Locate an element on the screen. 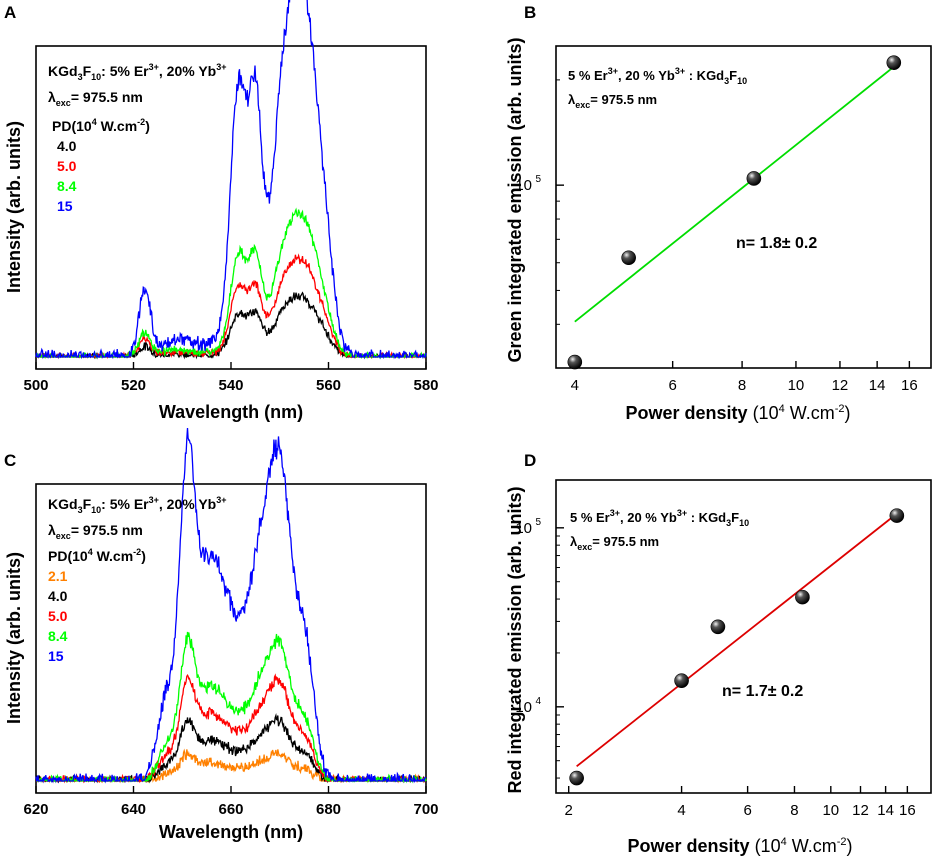 The image size is (941, 862). x-tick-label: 620 is located at coordinates (35, 809).